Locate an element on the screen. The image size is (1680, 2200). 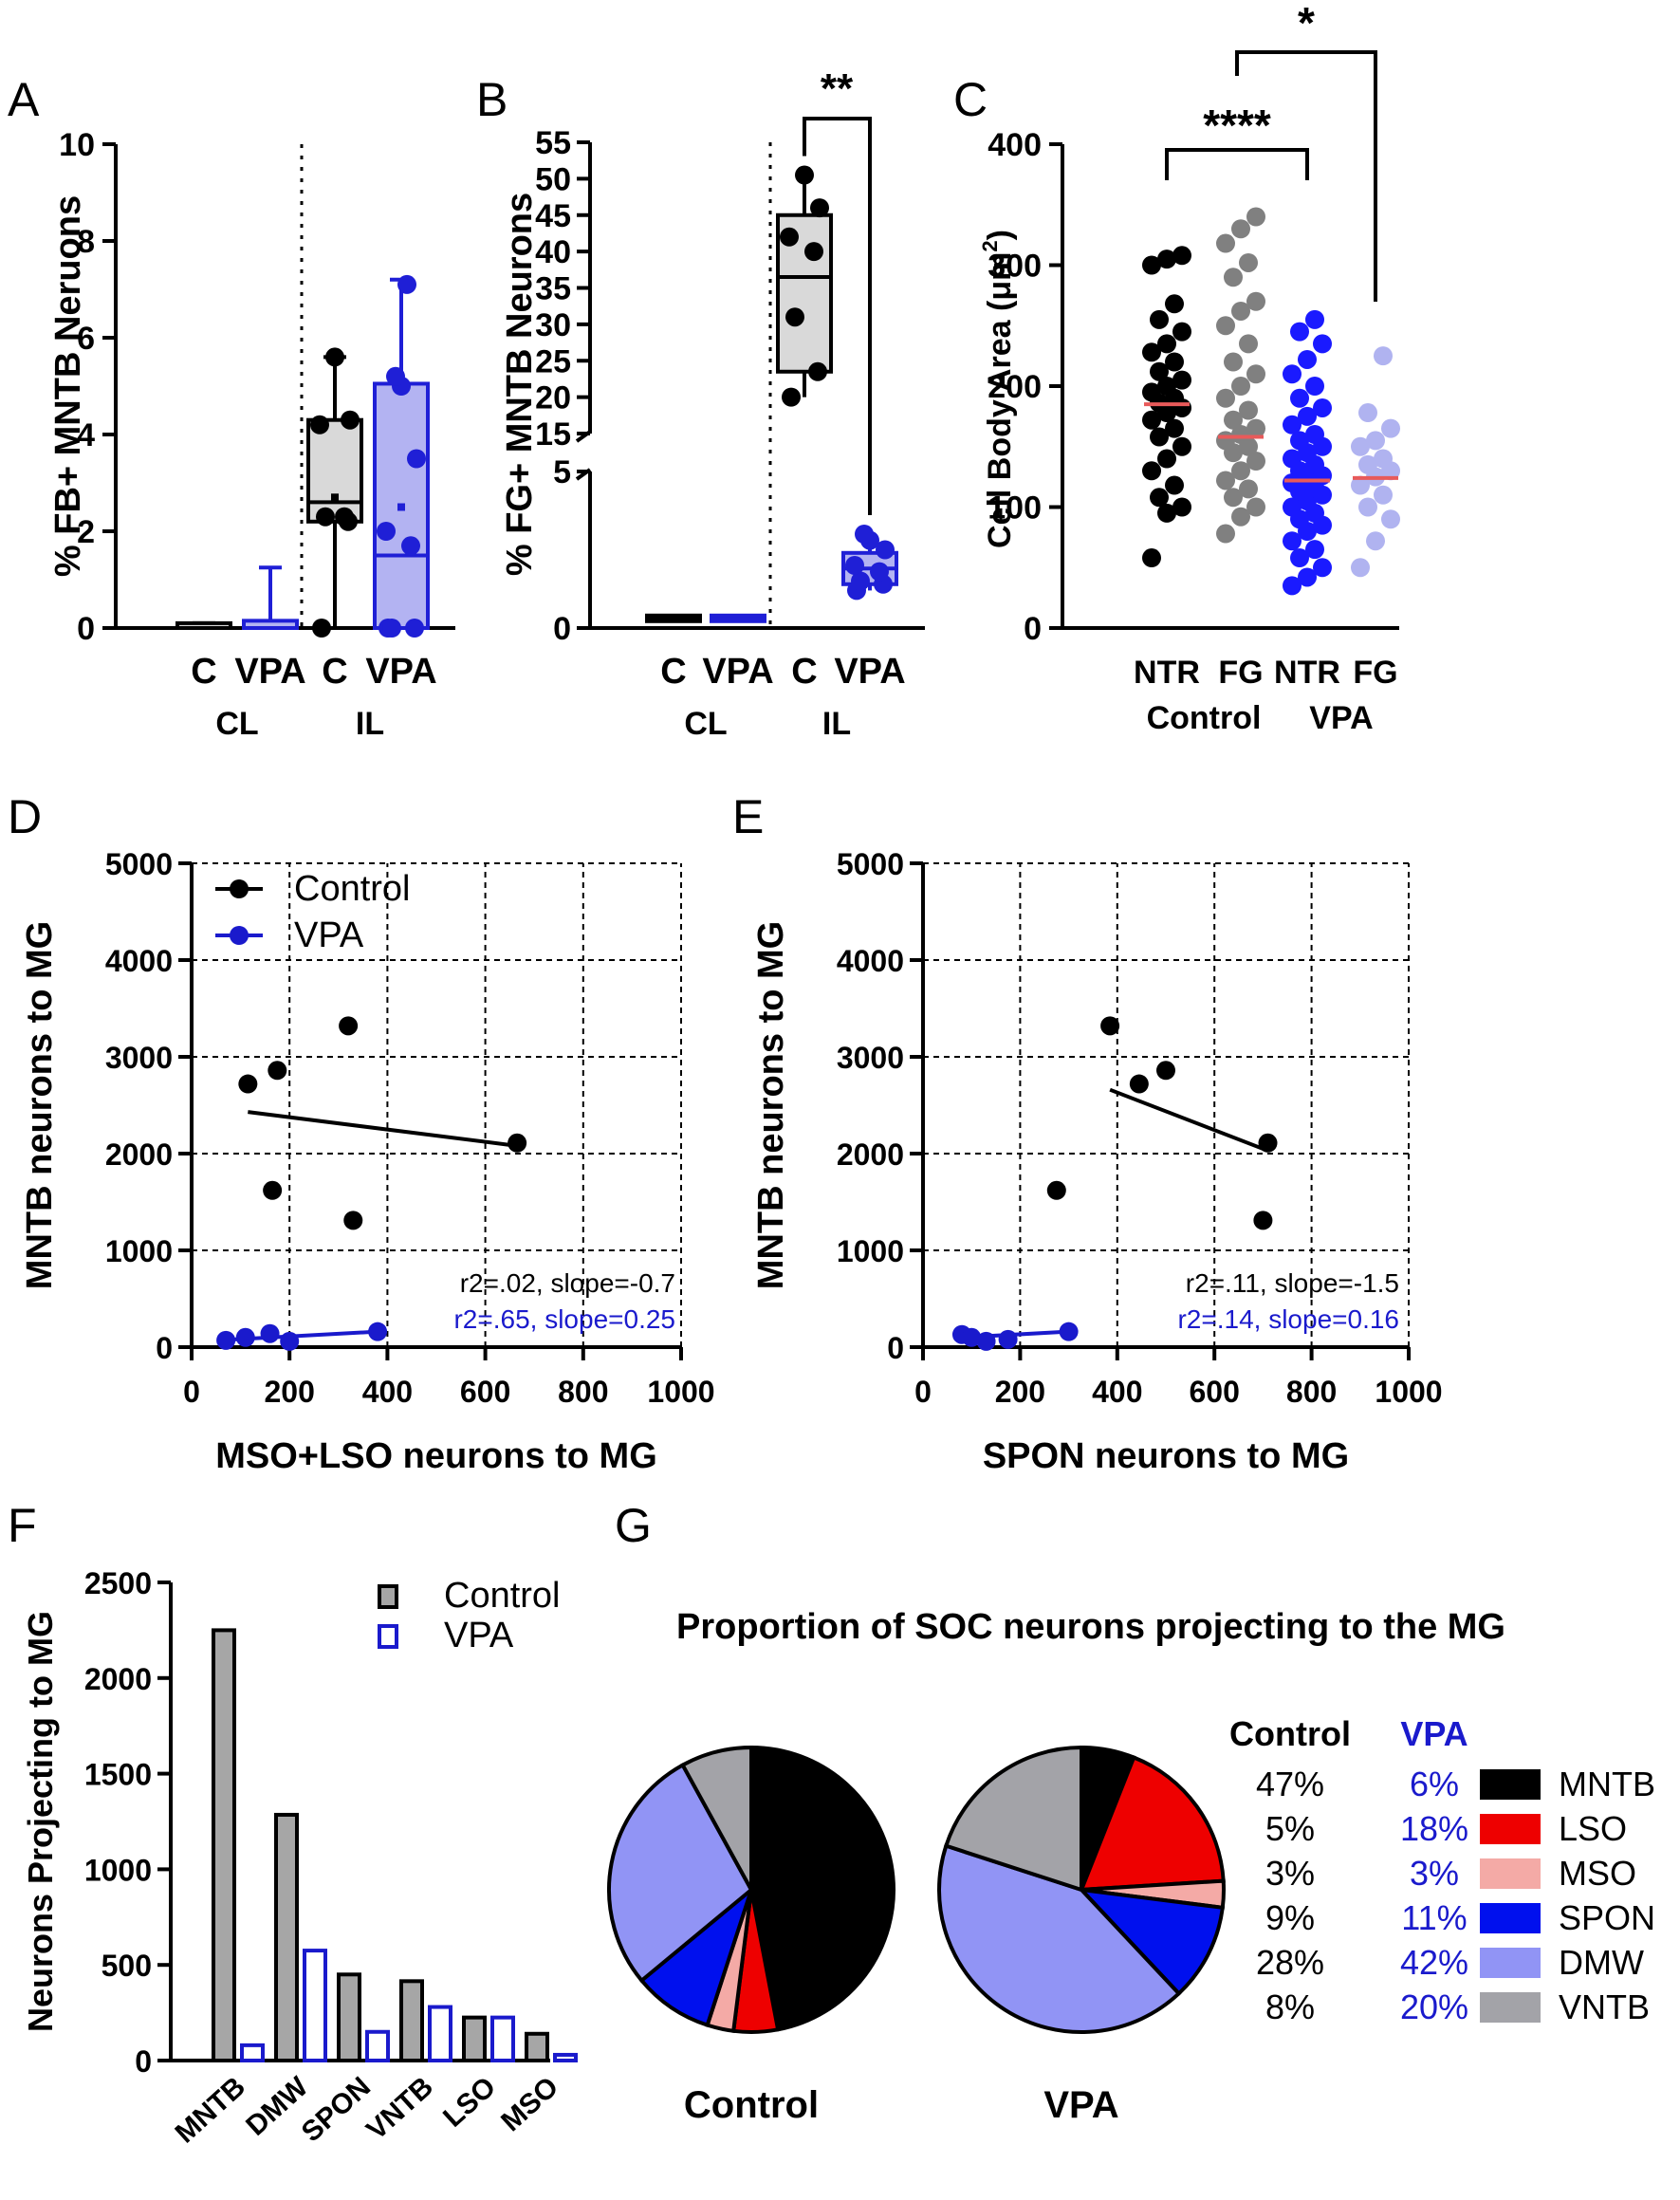
x-axis-label: SPON neurons to MG is located at coordinates (1166, 1456).